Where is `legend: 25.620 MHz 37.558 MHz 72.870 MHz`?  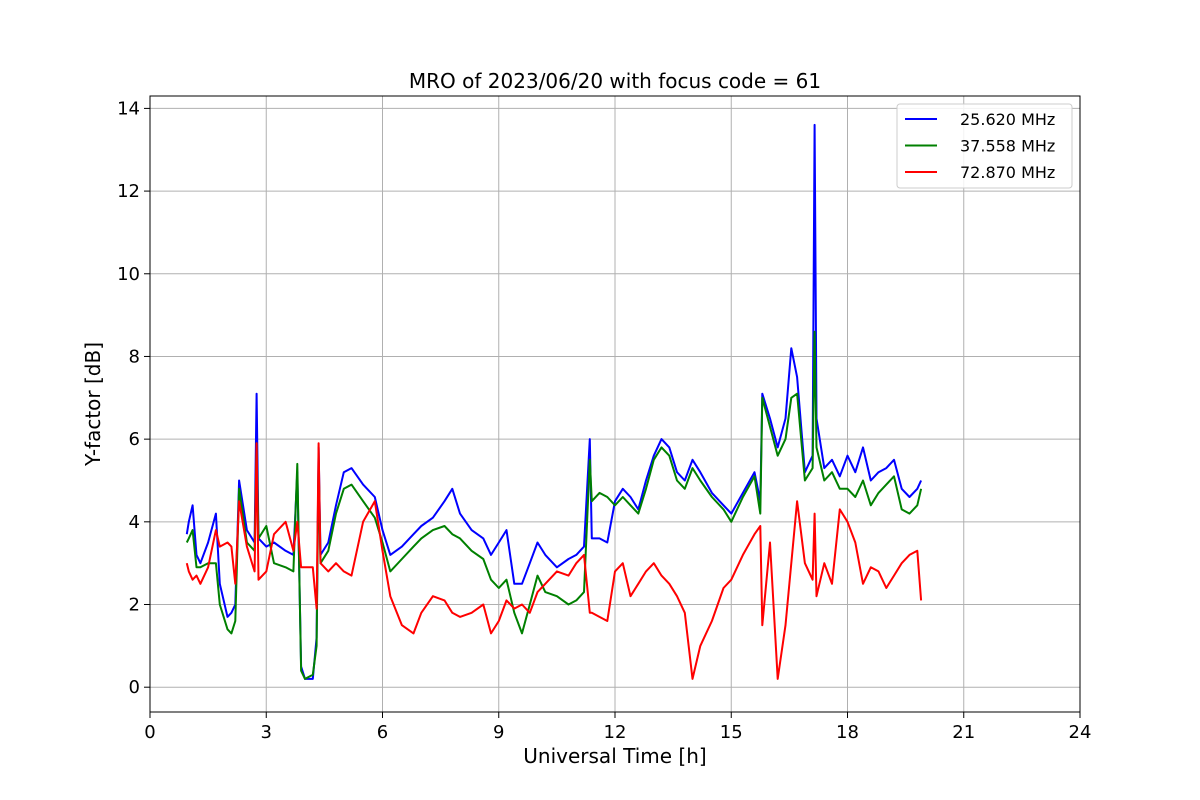
legend: 25.620 MHz 37.558 MHz 72.870 MHz is located at coordinates (984, 146).